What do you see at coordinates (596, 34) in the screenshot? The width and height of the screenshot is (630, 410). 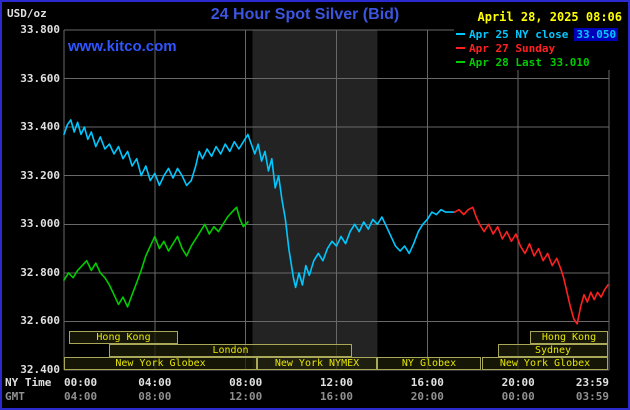 I see `legend-value: 33.050` at bounding box center [596, 34].